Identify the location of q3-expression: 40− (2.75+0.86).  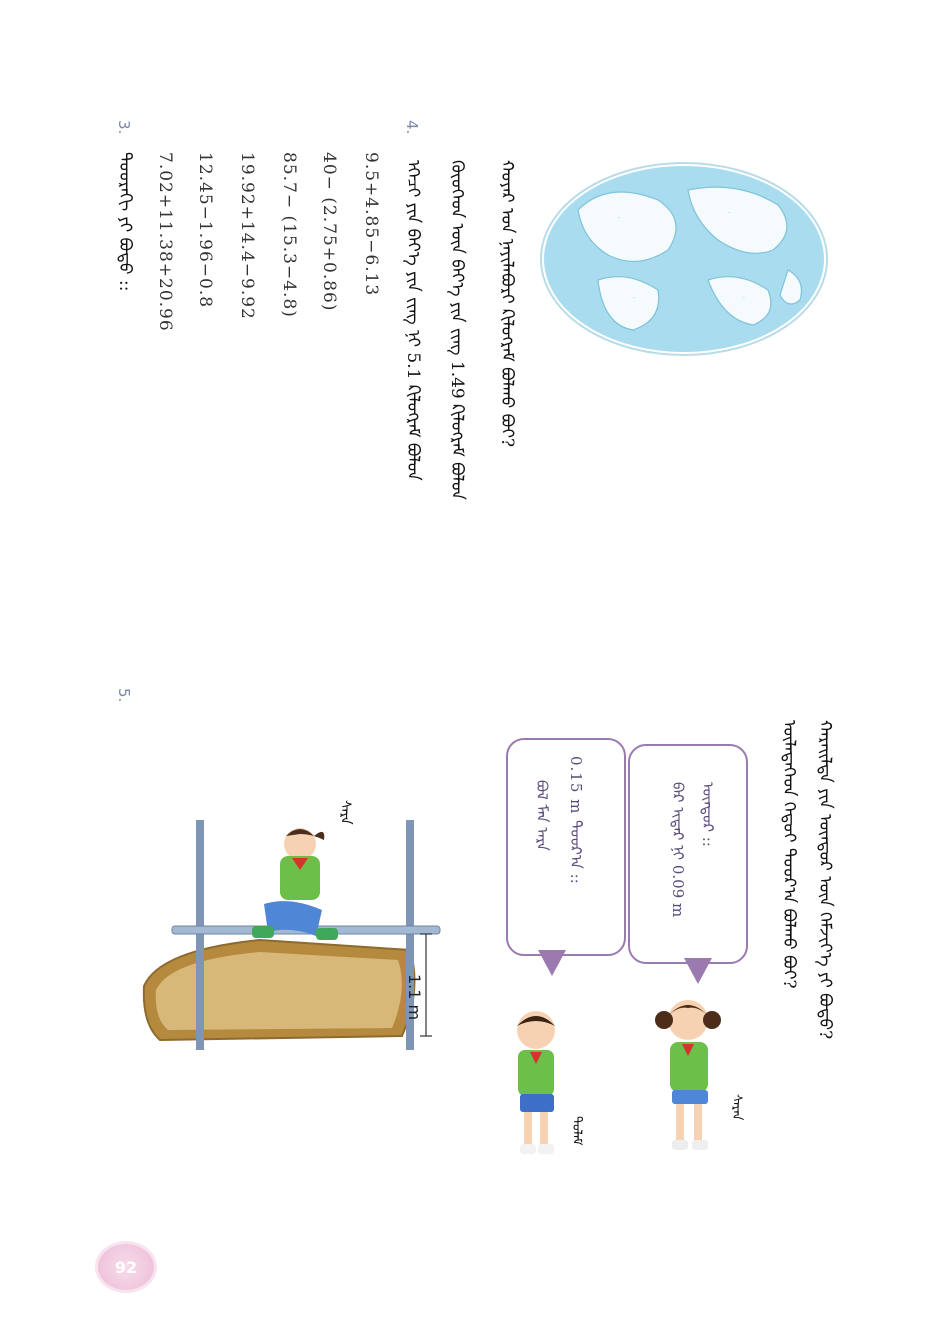
(329, 232).